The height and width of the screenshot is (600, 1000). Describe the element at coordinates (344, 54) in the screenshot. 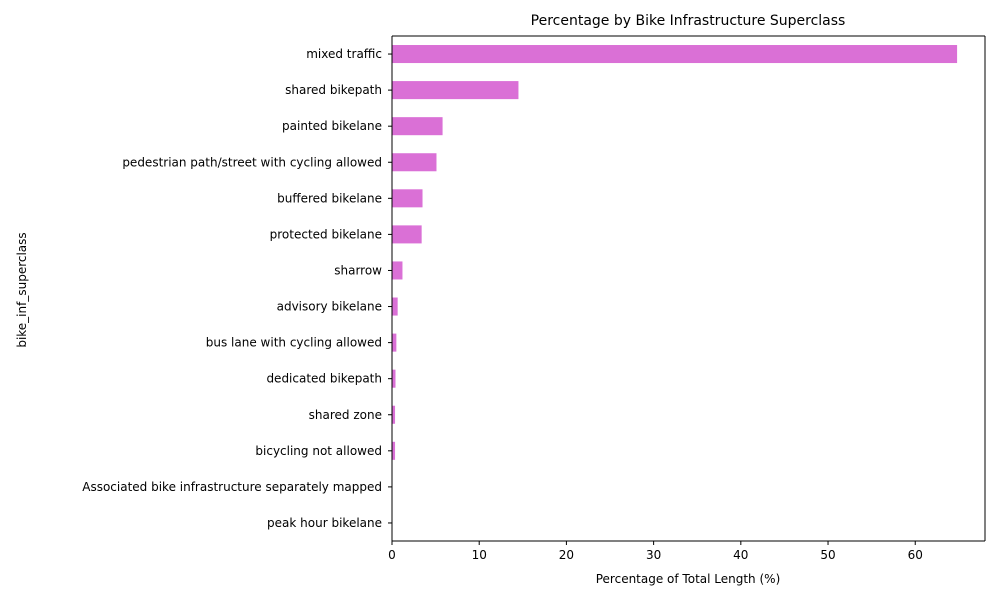

I see `y-tick-label: mixed traffic` at that location.